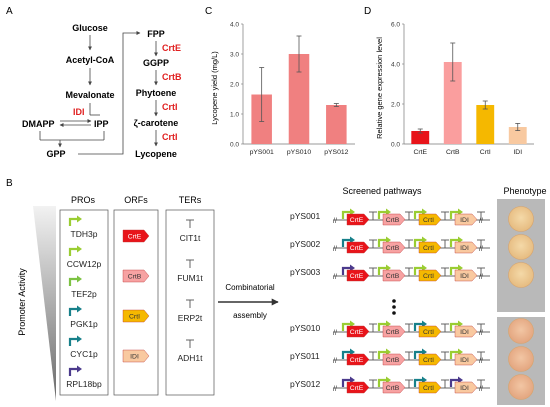  I want to click on promoter-label: CCW12p, so click(84, 264).